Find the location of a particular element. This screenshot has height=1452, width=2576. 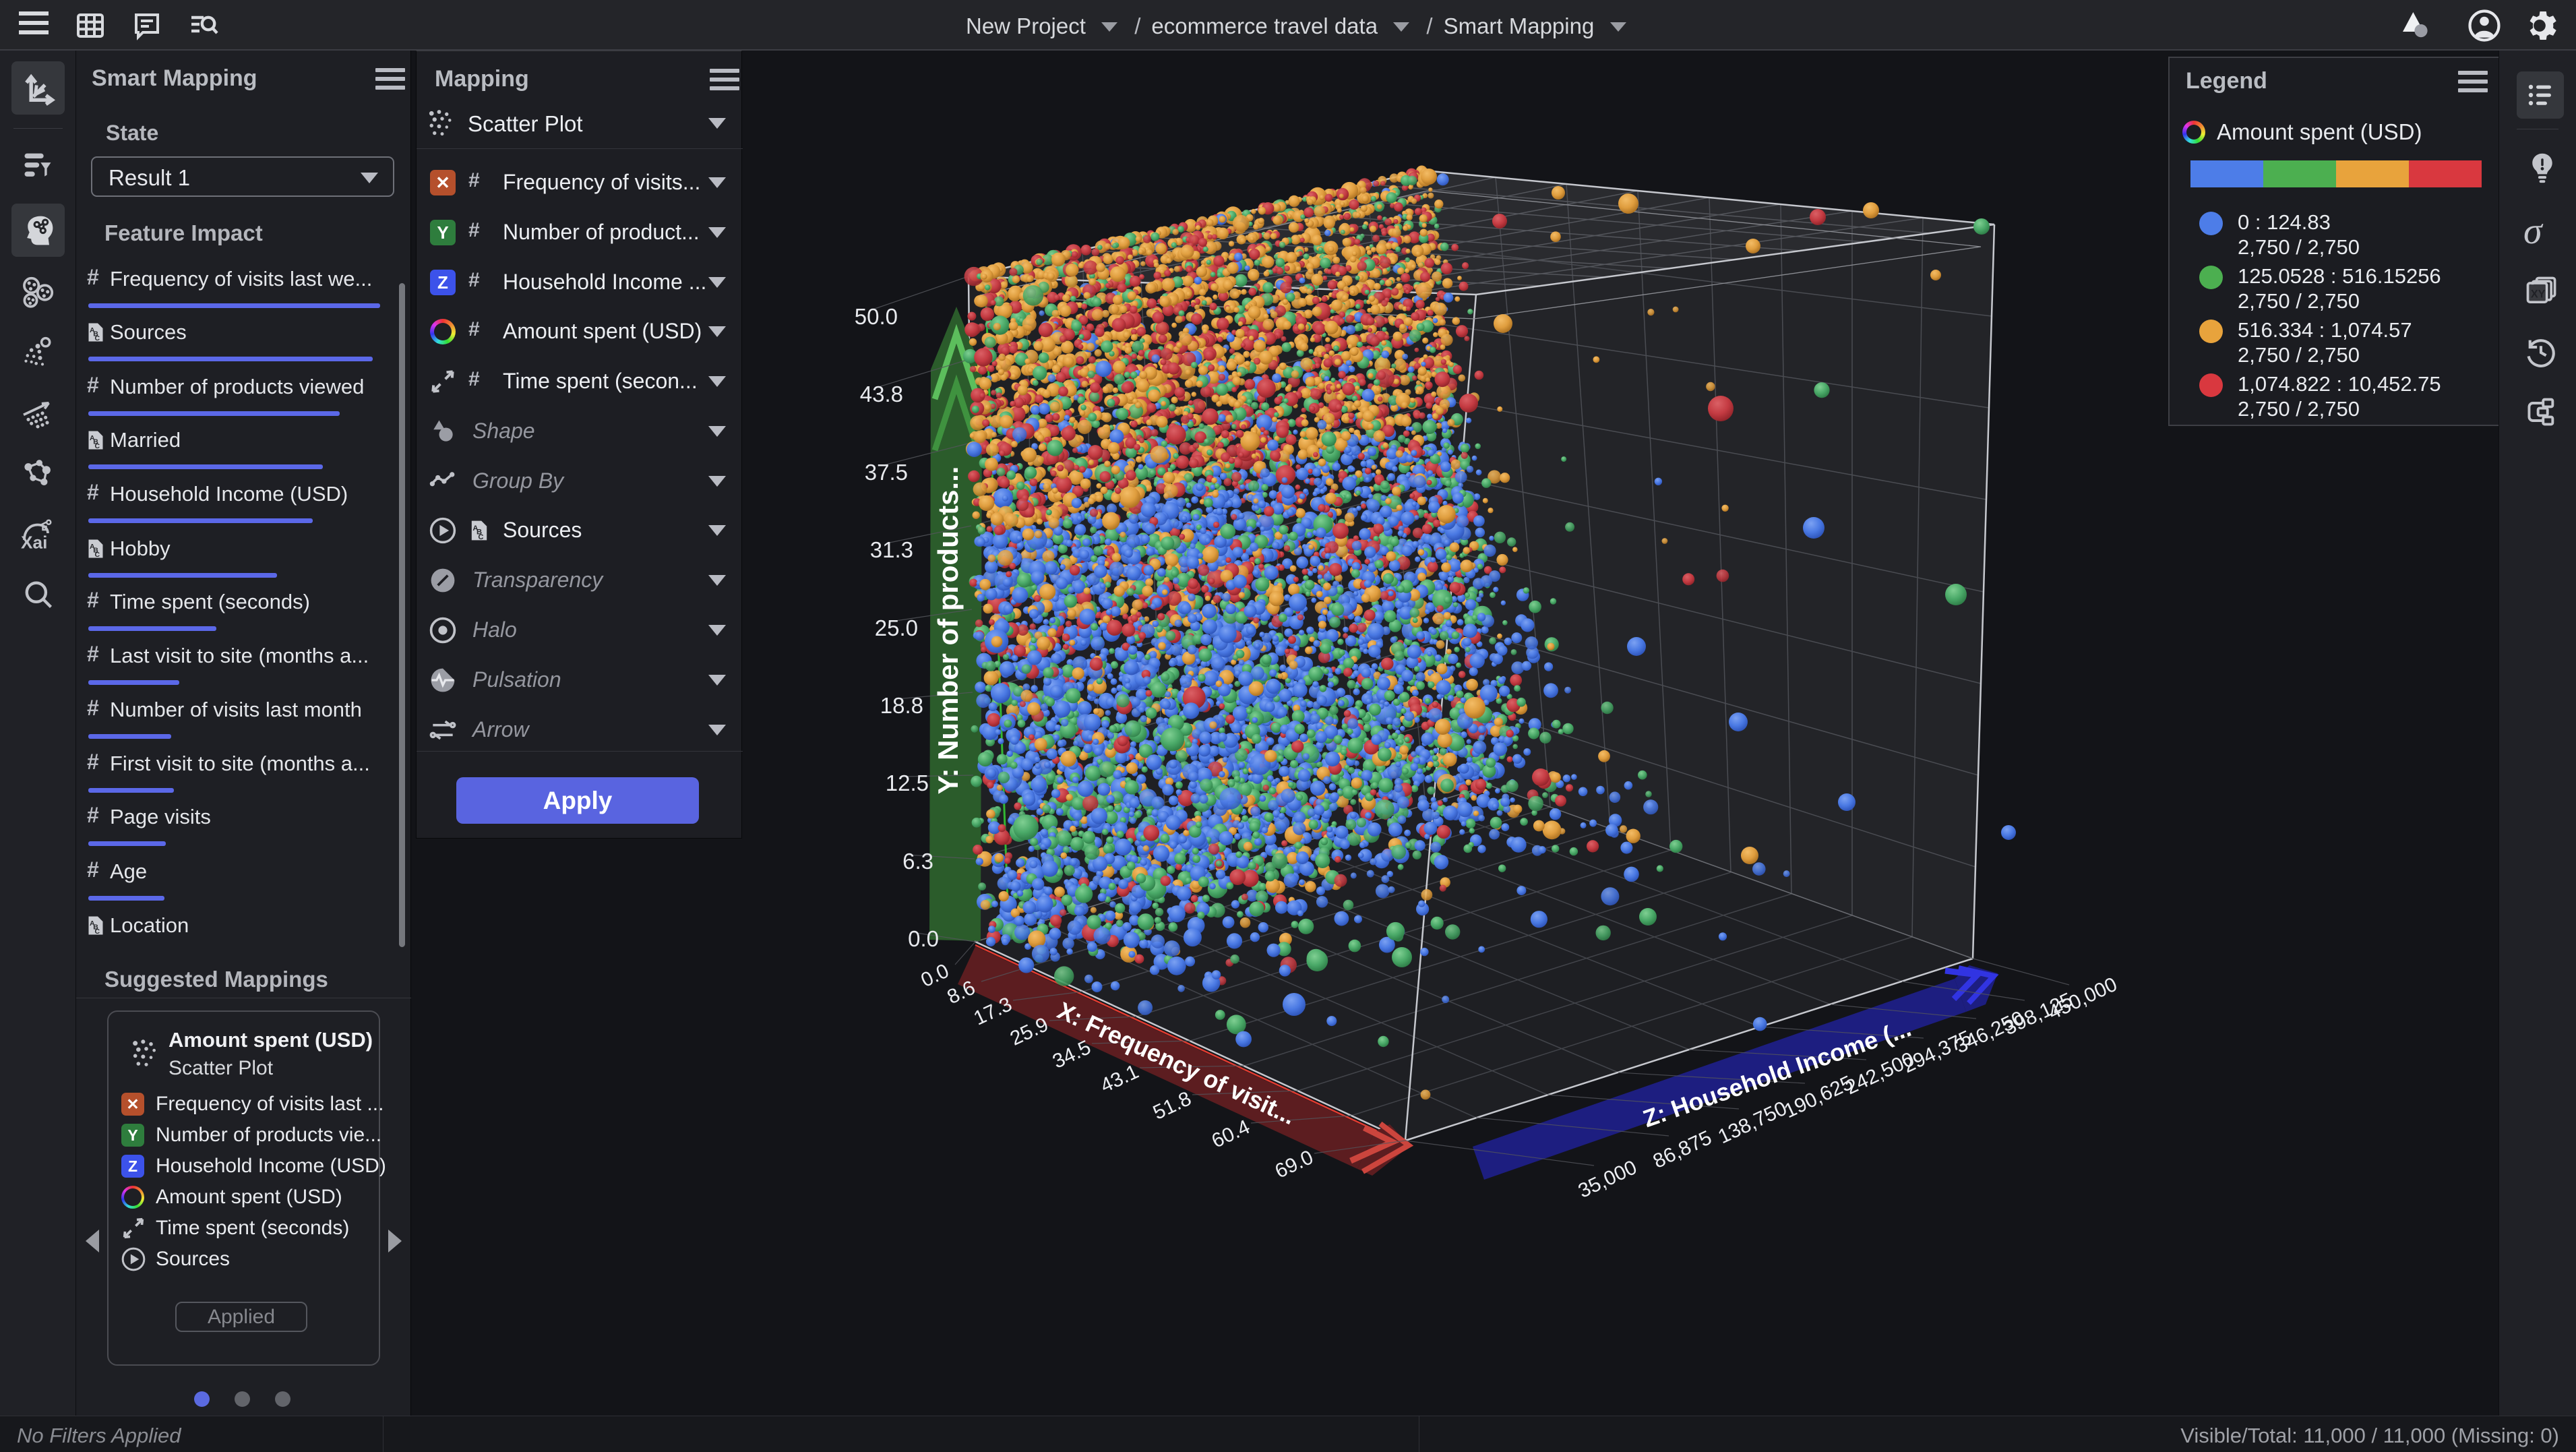

svg-text: 51.8 is located at coordinates (1172, 1105).